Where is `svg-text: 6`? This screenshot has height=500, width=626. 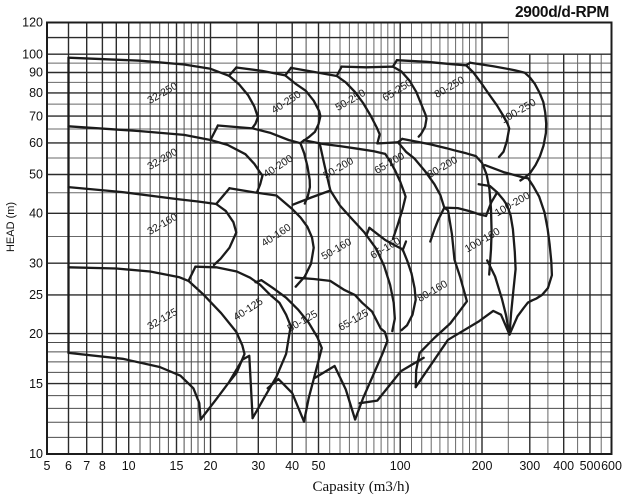 svg-text: 6 is located at coordinates (68, 466).